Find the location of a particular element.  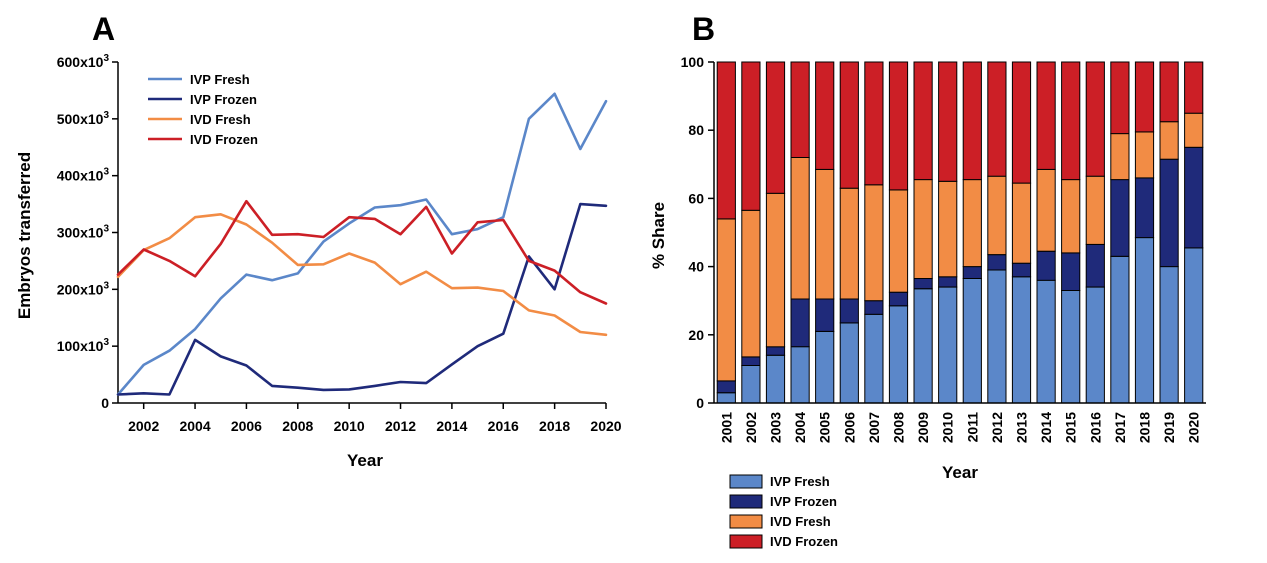

y-tick-label: 40 is located at coordinates (696, 267).